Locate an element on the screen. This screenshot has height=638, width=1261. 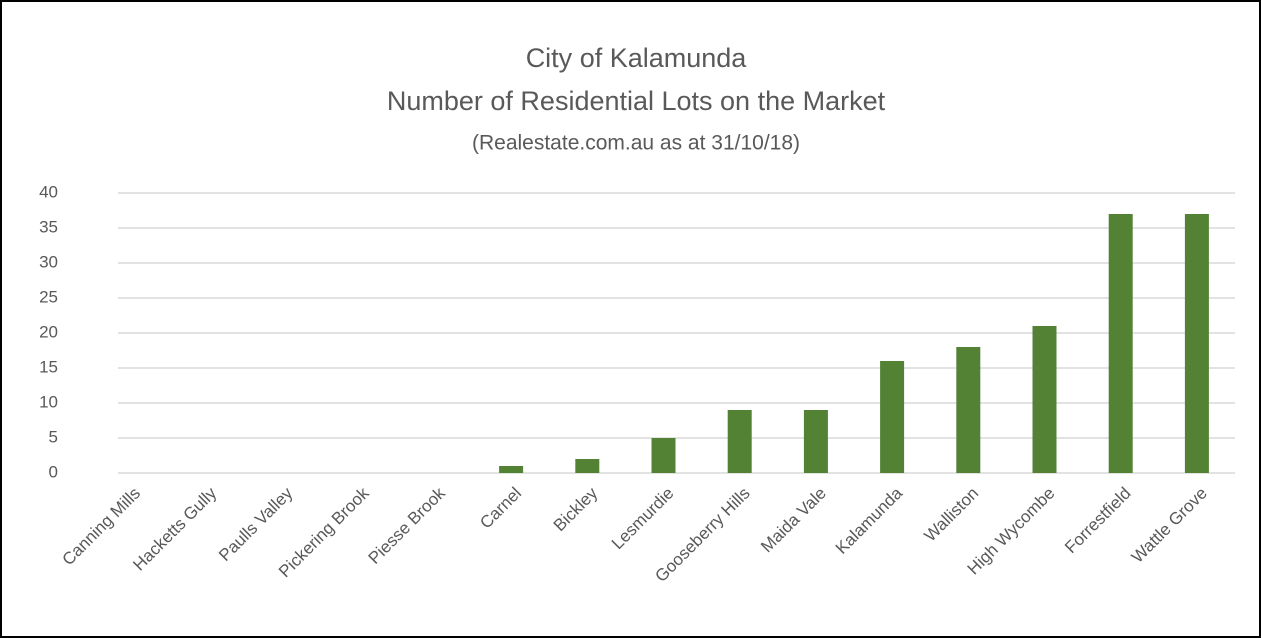
chart-subtitle: (Realestate.com.au as at 31/10/18) is located at coordinates (636, 143).